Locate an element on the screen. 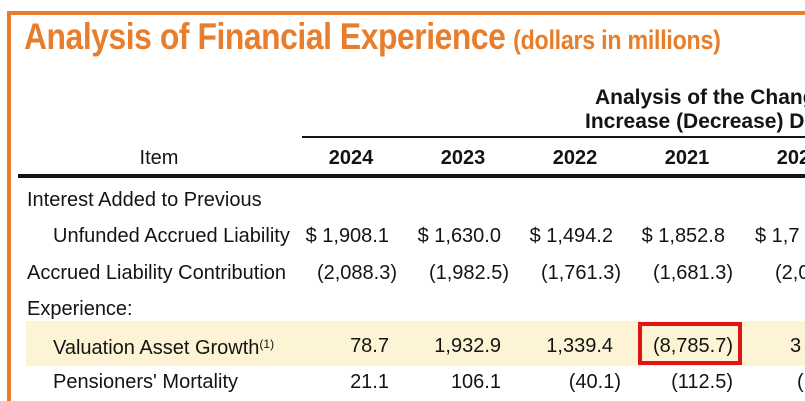 The width and height of the screenshot is (805, 401). cell-value: $ 1,630.0 is located at coordinates (459, 236).